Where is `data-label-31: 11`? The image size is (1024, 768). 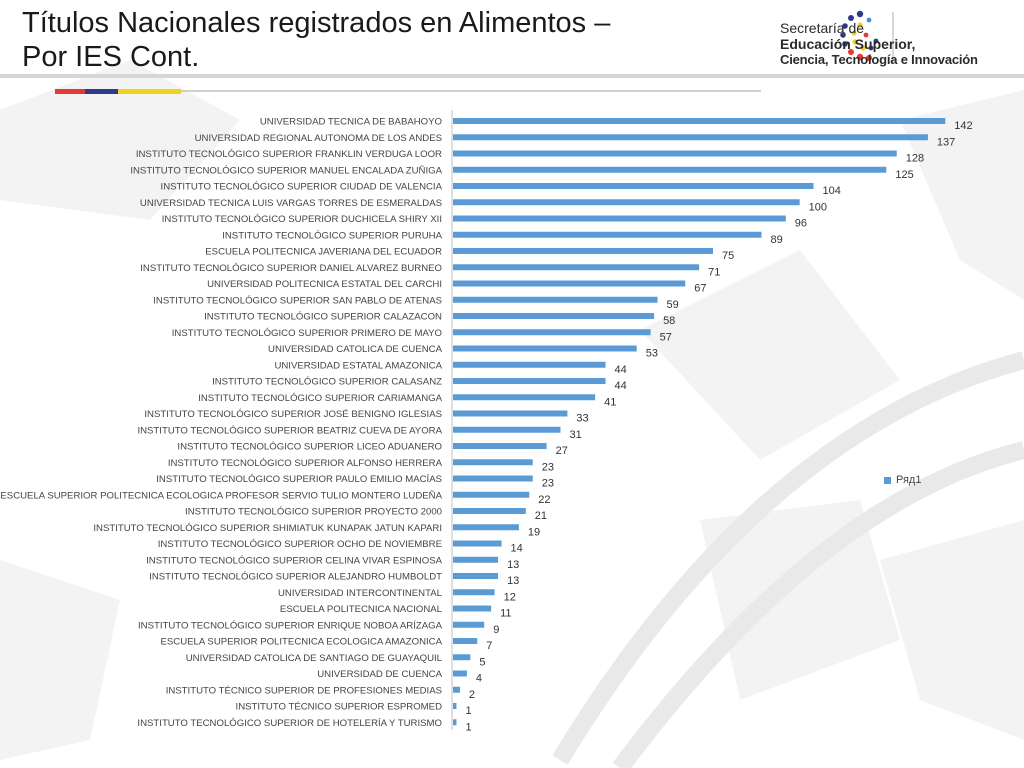
data-label-31: 11 is located at coordinates (505, 614).